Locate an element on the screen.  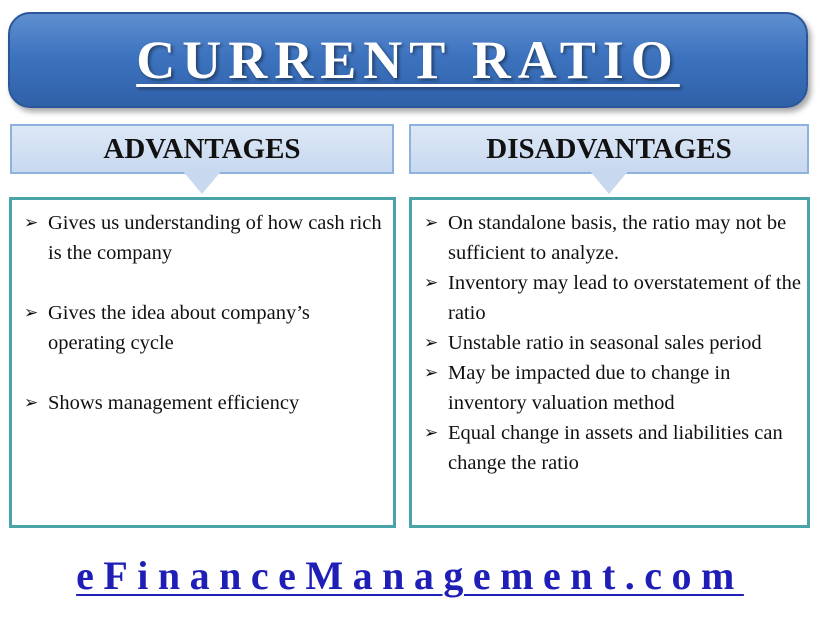
disadvantages-header-label: DISADVANTAGES is located at coordinates (609, 148).